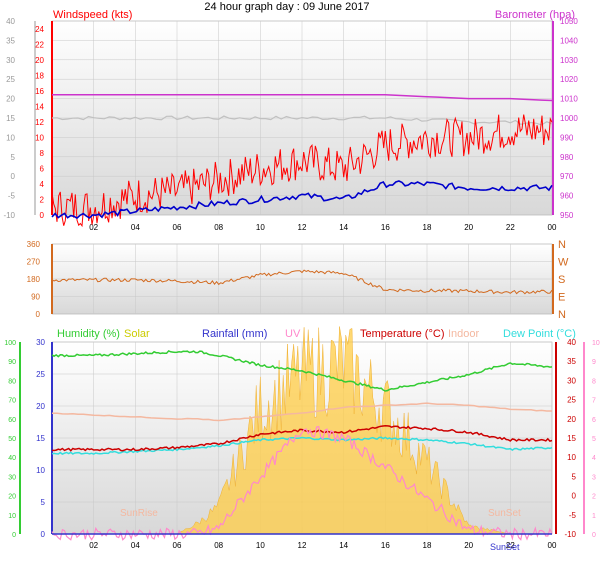 The width and height of the screenshot is (608, 566). Describe the element at coordinates (42, 215) in the screenshot. I see `wind-left-inner-tick: 0` at that location.